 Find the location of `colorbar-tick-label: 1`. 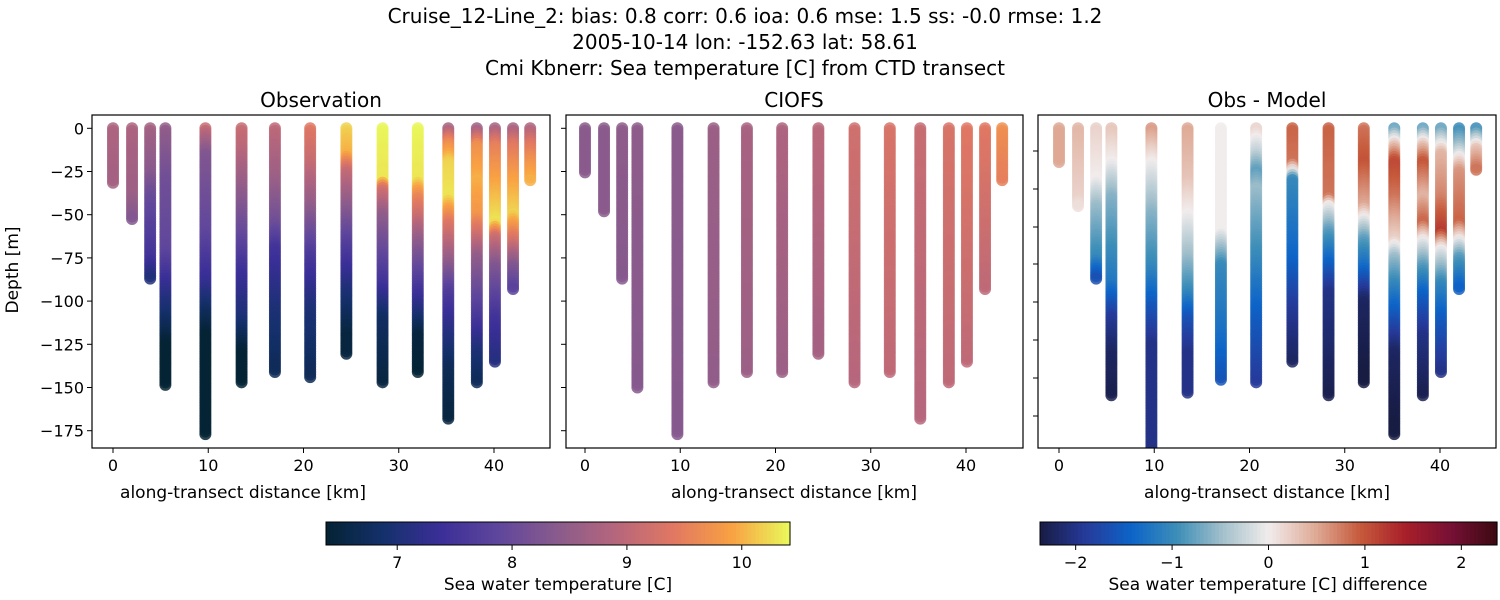

colorbar-tick-label: 1 is located at coordinates (1365, 562).